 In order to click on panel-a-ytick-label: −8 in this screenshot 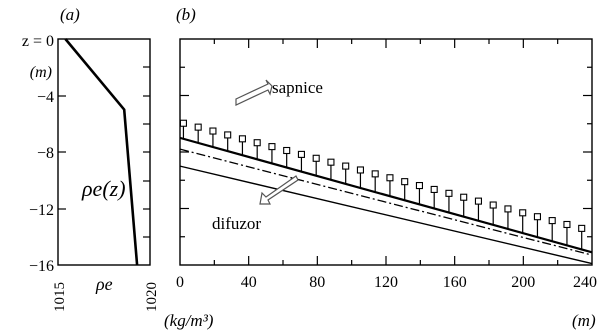, I will do `click(45, 153)`.